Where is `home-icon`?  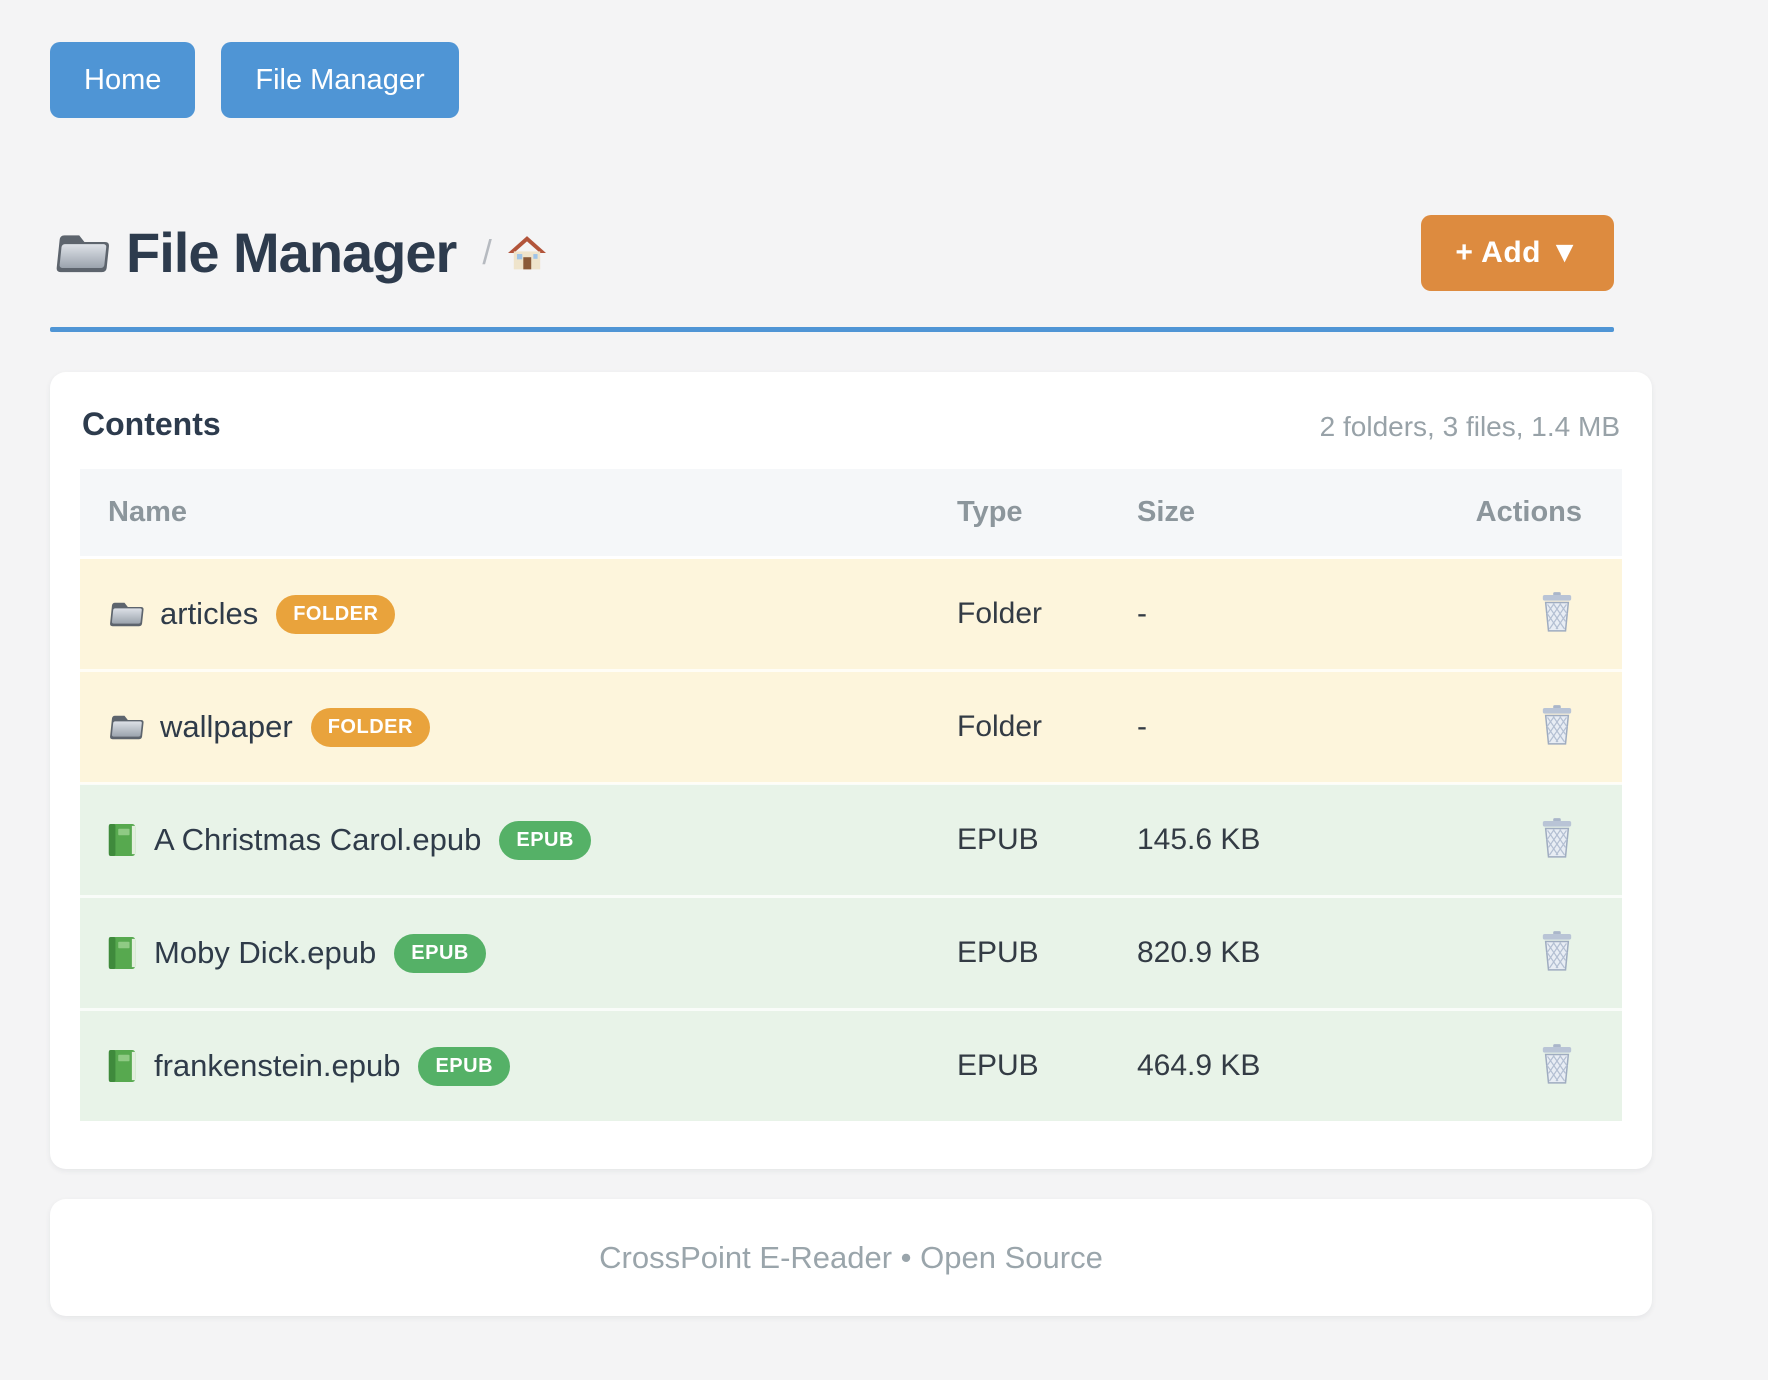
home-icon is located at coordinates (527, 253).